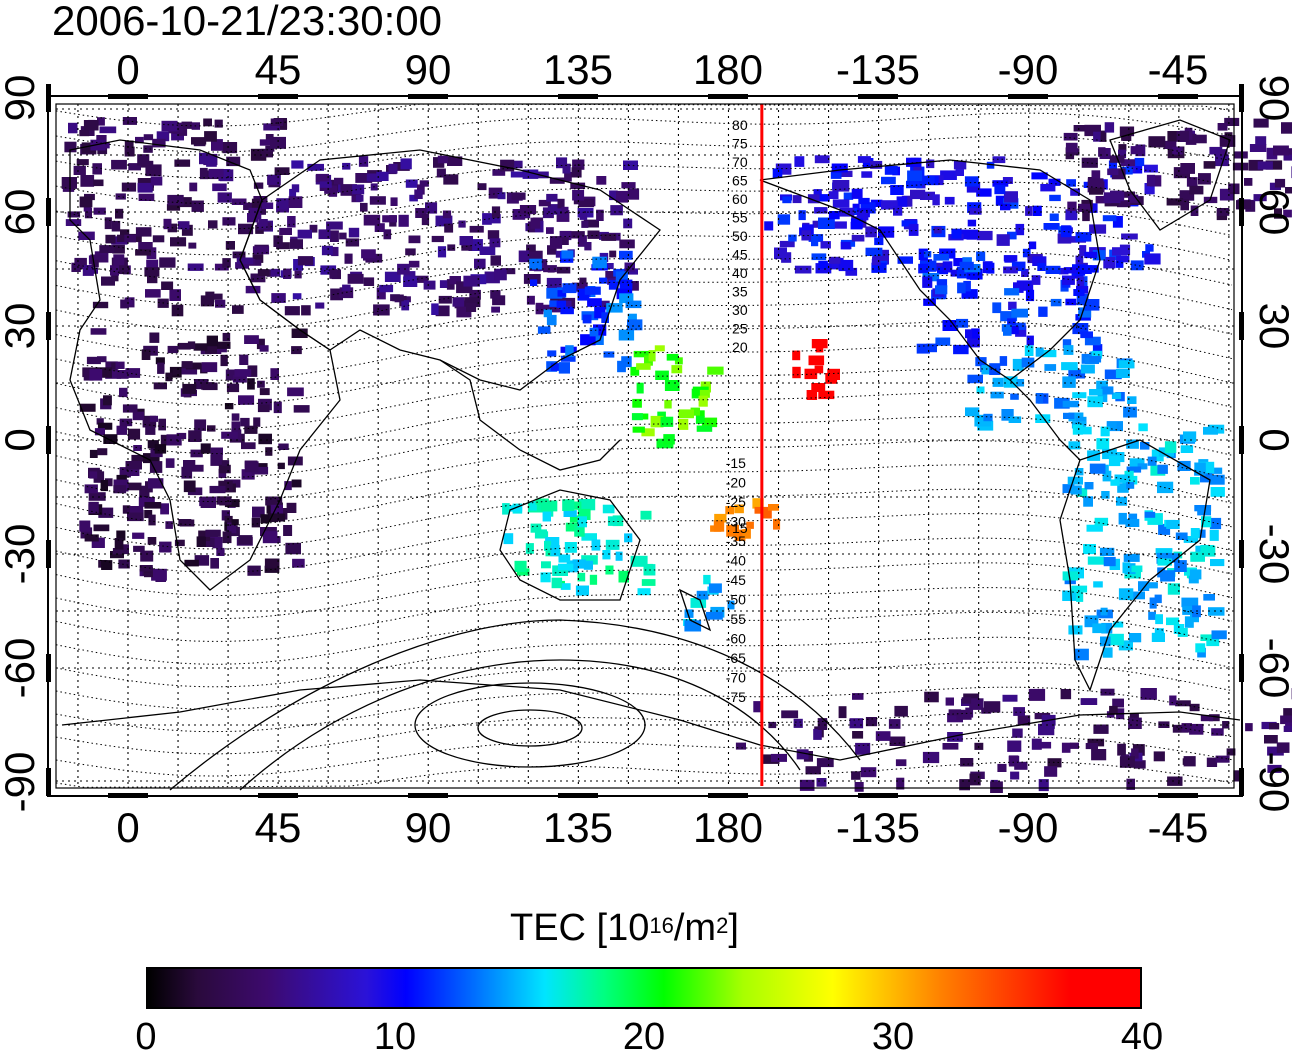  I want to click on y-tick-left: -60, so click(21, 668).